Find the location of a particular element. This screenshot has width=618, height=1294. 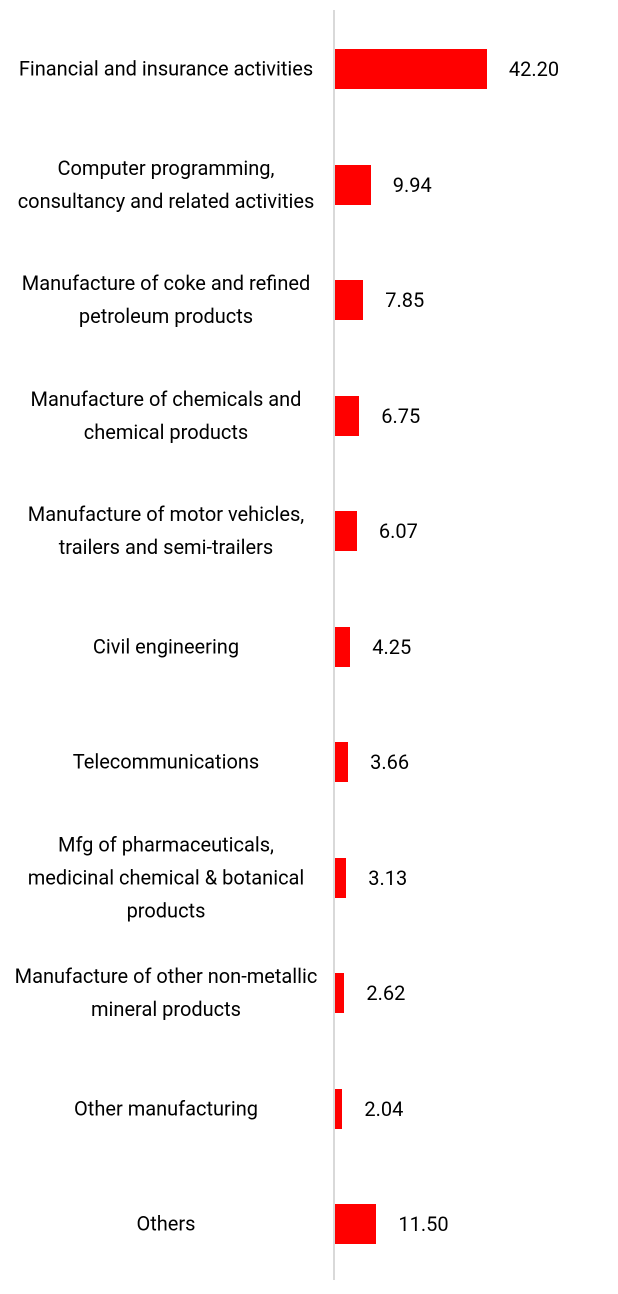

data-label: 7.85 is located at coordinates (405, 300).